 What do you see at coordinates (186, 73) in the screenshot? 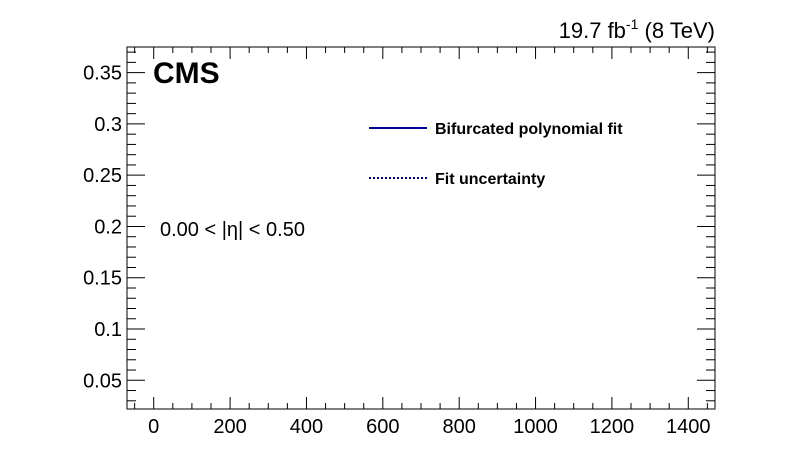
I see `experiment-label: CMS` at bounding box center [186, 73].